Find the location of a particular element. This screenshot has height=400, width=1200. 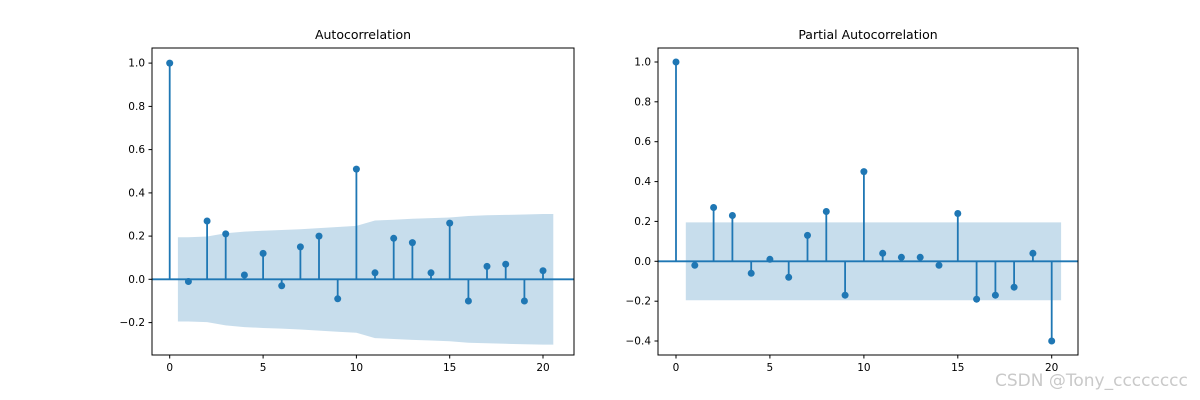

pacf-y-tick-label: 0.2 is located at coordinates (642, 222).